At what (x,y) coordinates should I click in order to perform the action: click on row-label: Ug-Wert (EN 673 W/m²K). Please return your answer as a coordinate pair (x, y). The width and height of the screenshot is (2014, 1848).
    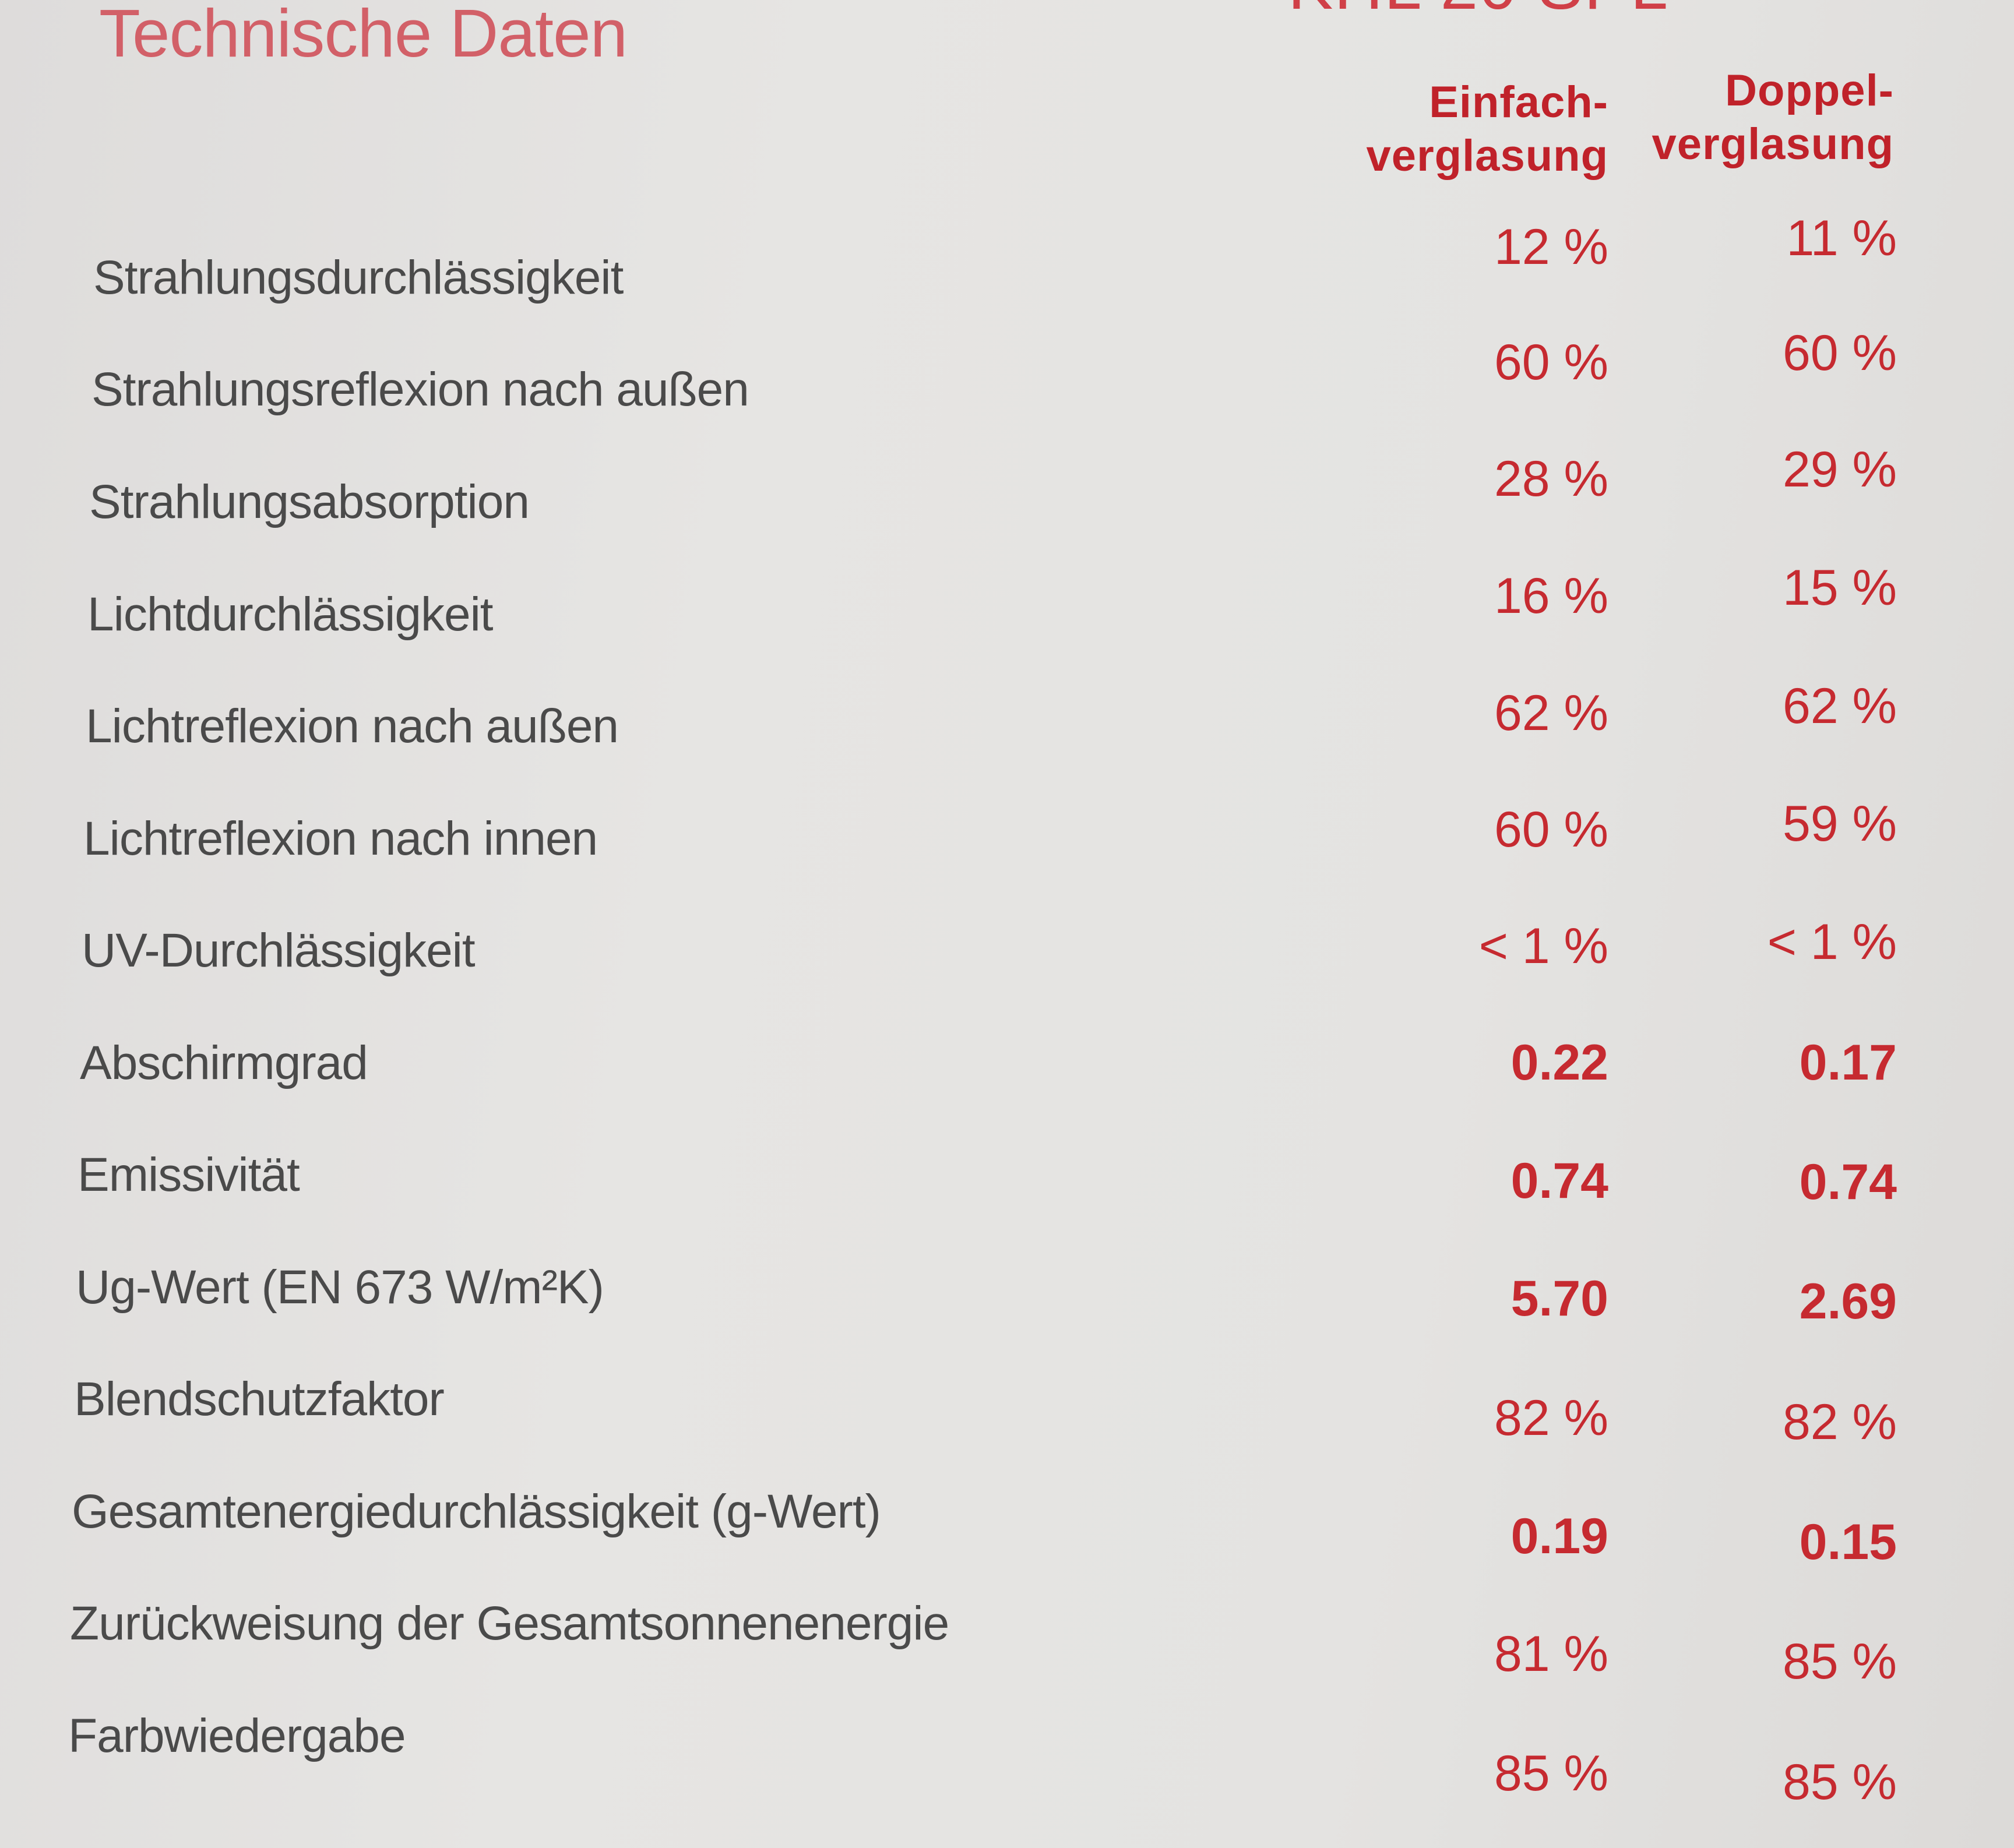
    Looking at the image, I should click on (340, 1287).